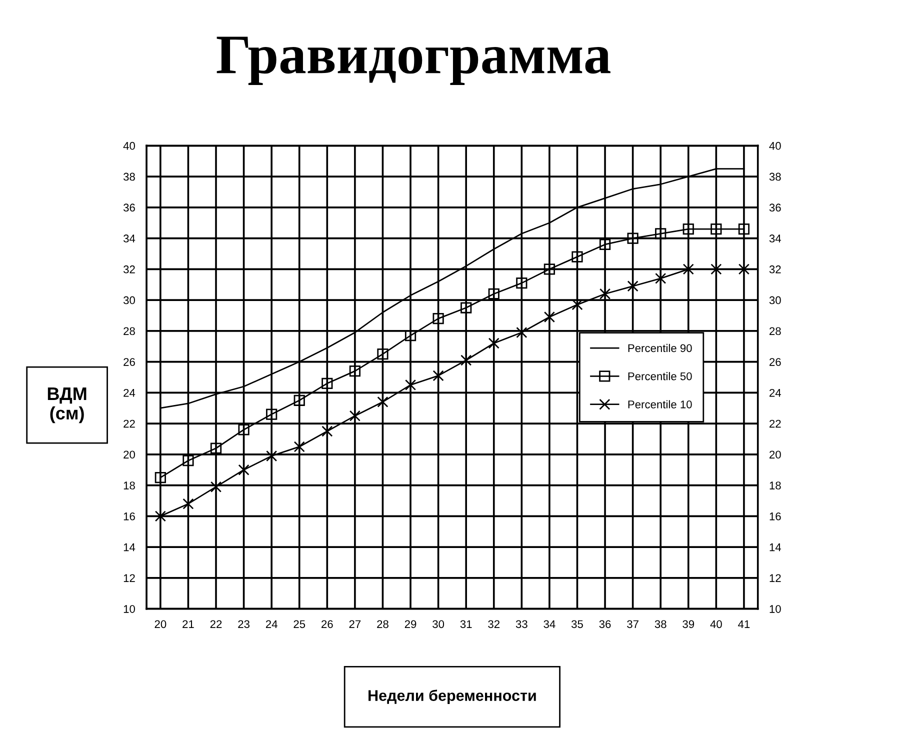  Describe the element at coordinates (129, 238) in the screenshot. I see `y-tick-label: 34` at that location.